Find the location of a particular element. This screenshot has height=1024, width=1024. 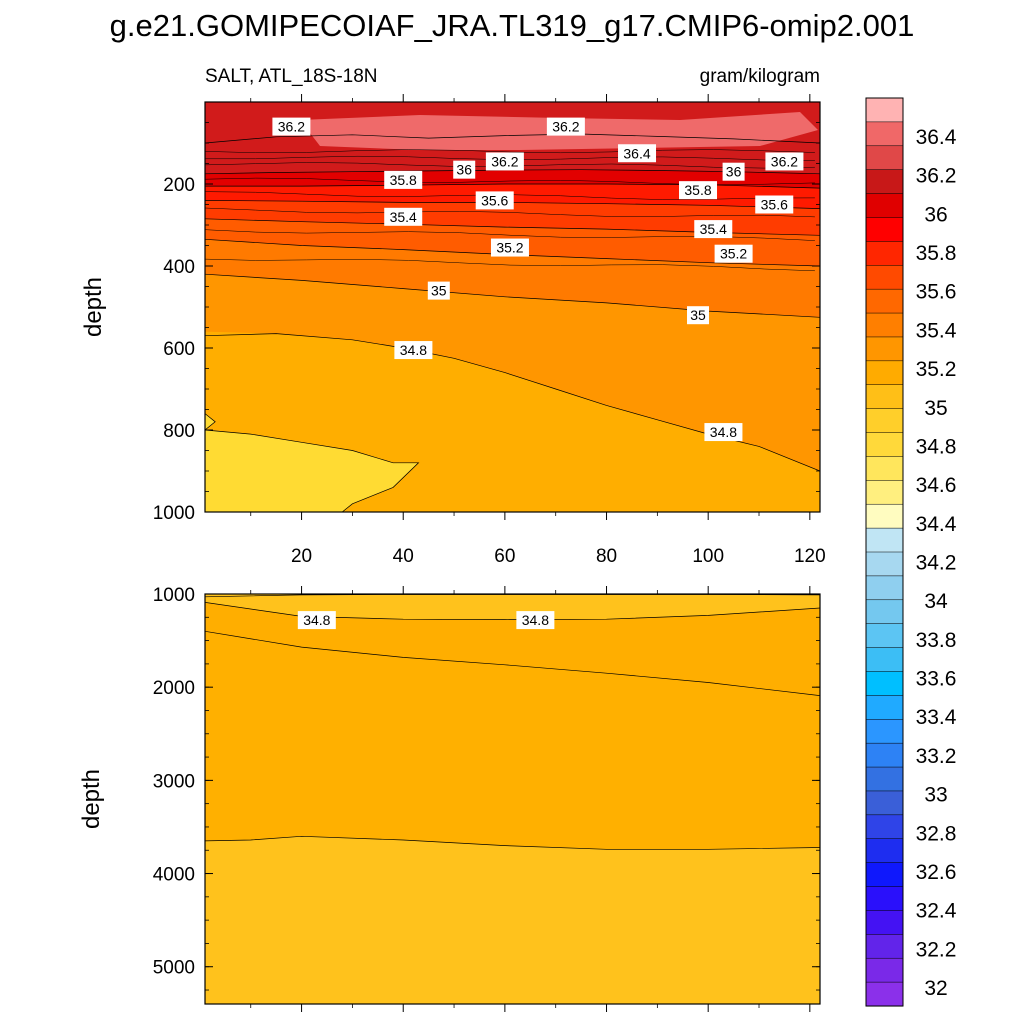

colorbar-tick-label: 36 is located at coordinates (935, 214).